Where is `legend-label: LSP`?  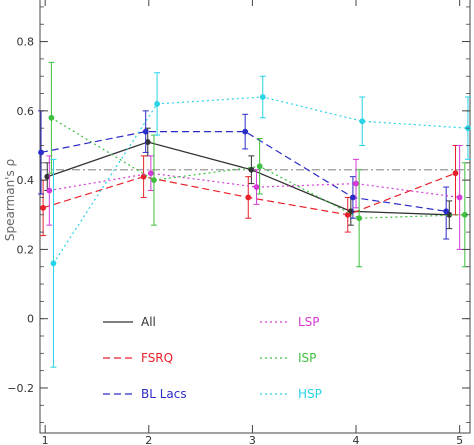 legend-label: LSP is located at coordinates (309, 322).